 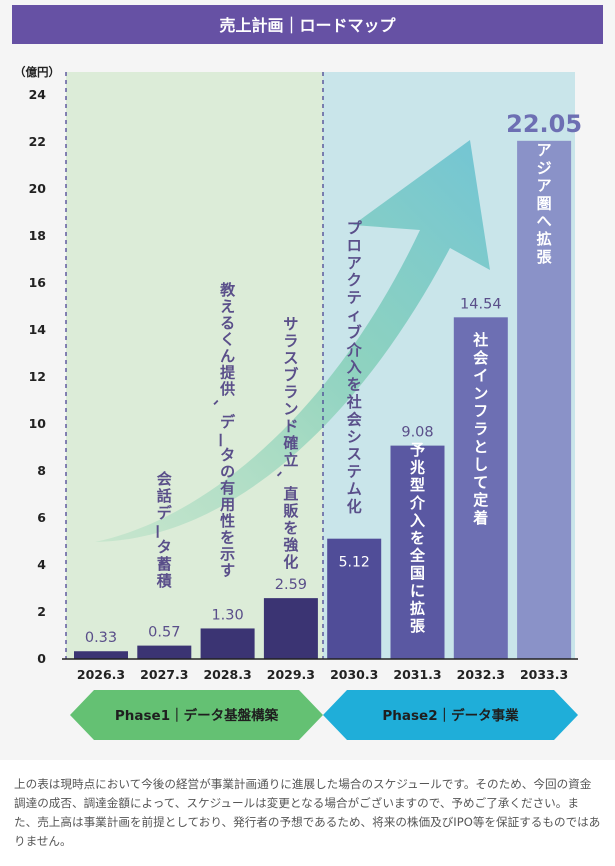 I want to click on value-label-2027.3: 0.57, so click(x=164, y=633).